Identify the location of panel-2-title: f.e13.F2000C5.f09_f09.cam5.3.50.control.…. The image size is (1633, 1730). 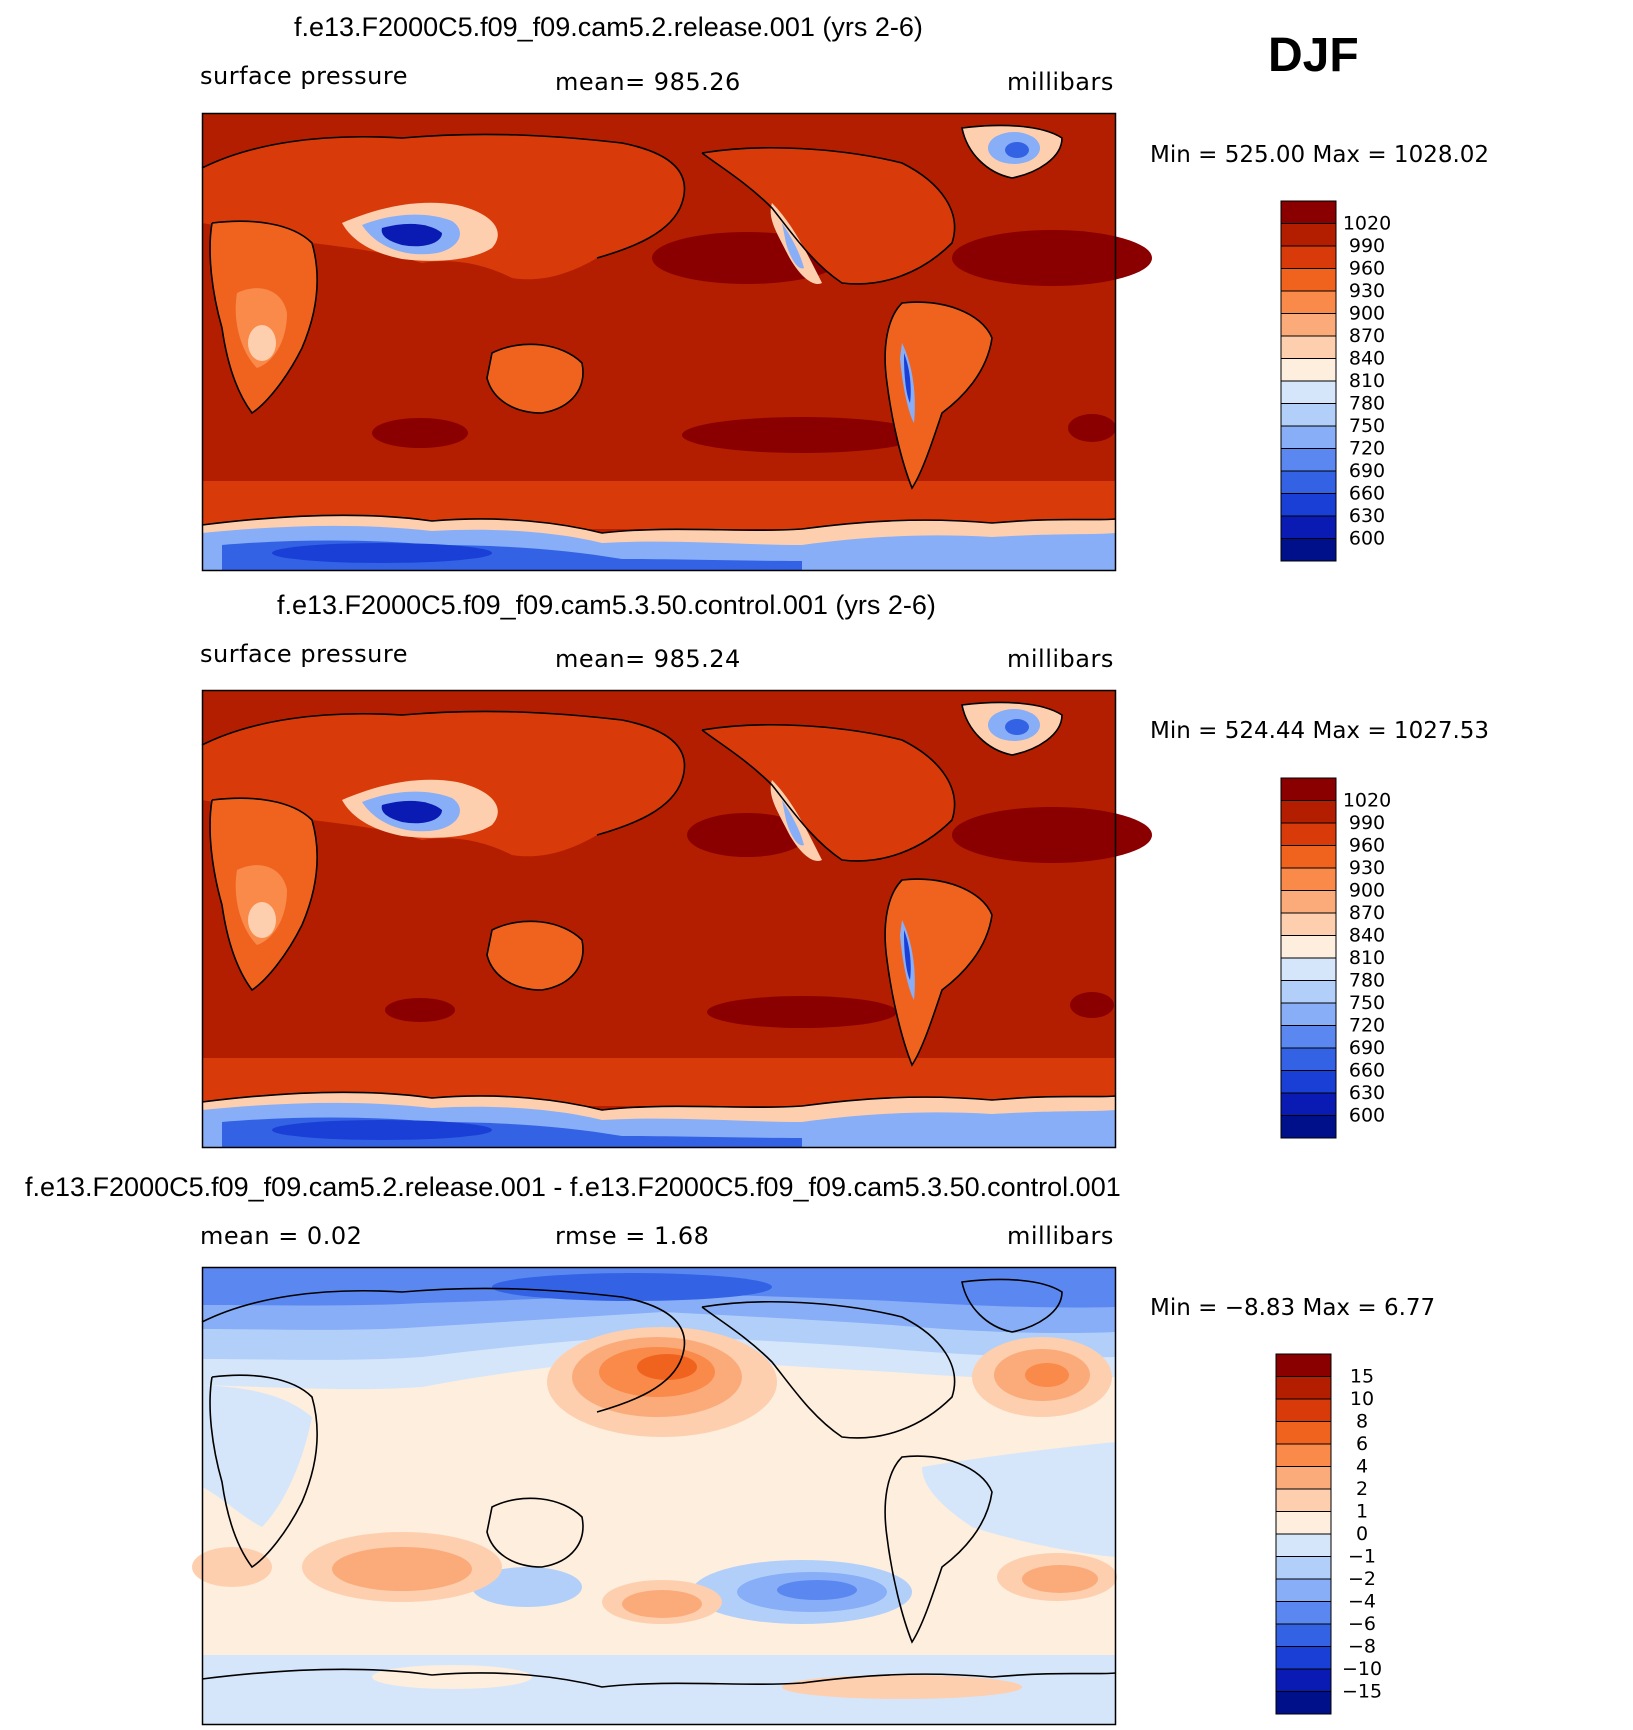
(606, 605).